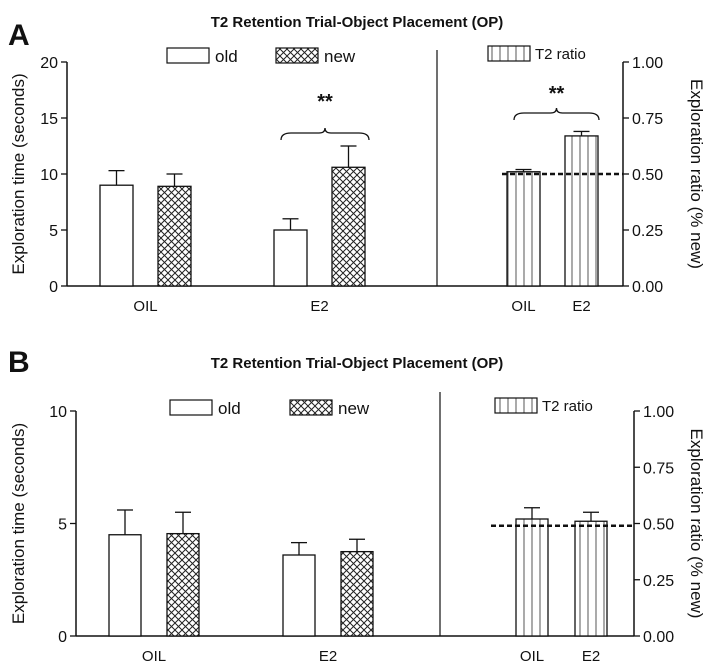 This screenshot has width=714, height=671. What do you see at coordinates (19, 35) in the screenshot?
I see `panel-label: A` at bounding box center [19, 35].